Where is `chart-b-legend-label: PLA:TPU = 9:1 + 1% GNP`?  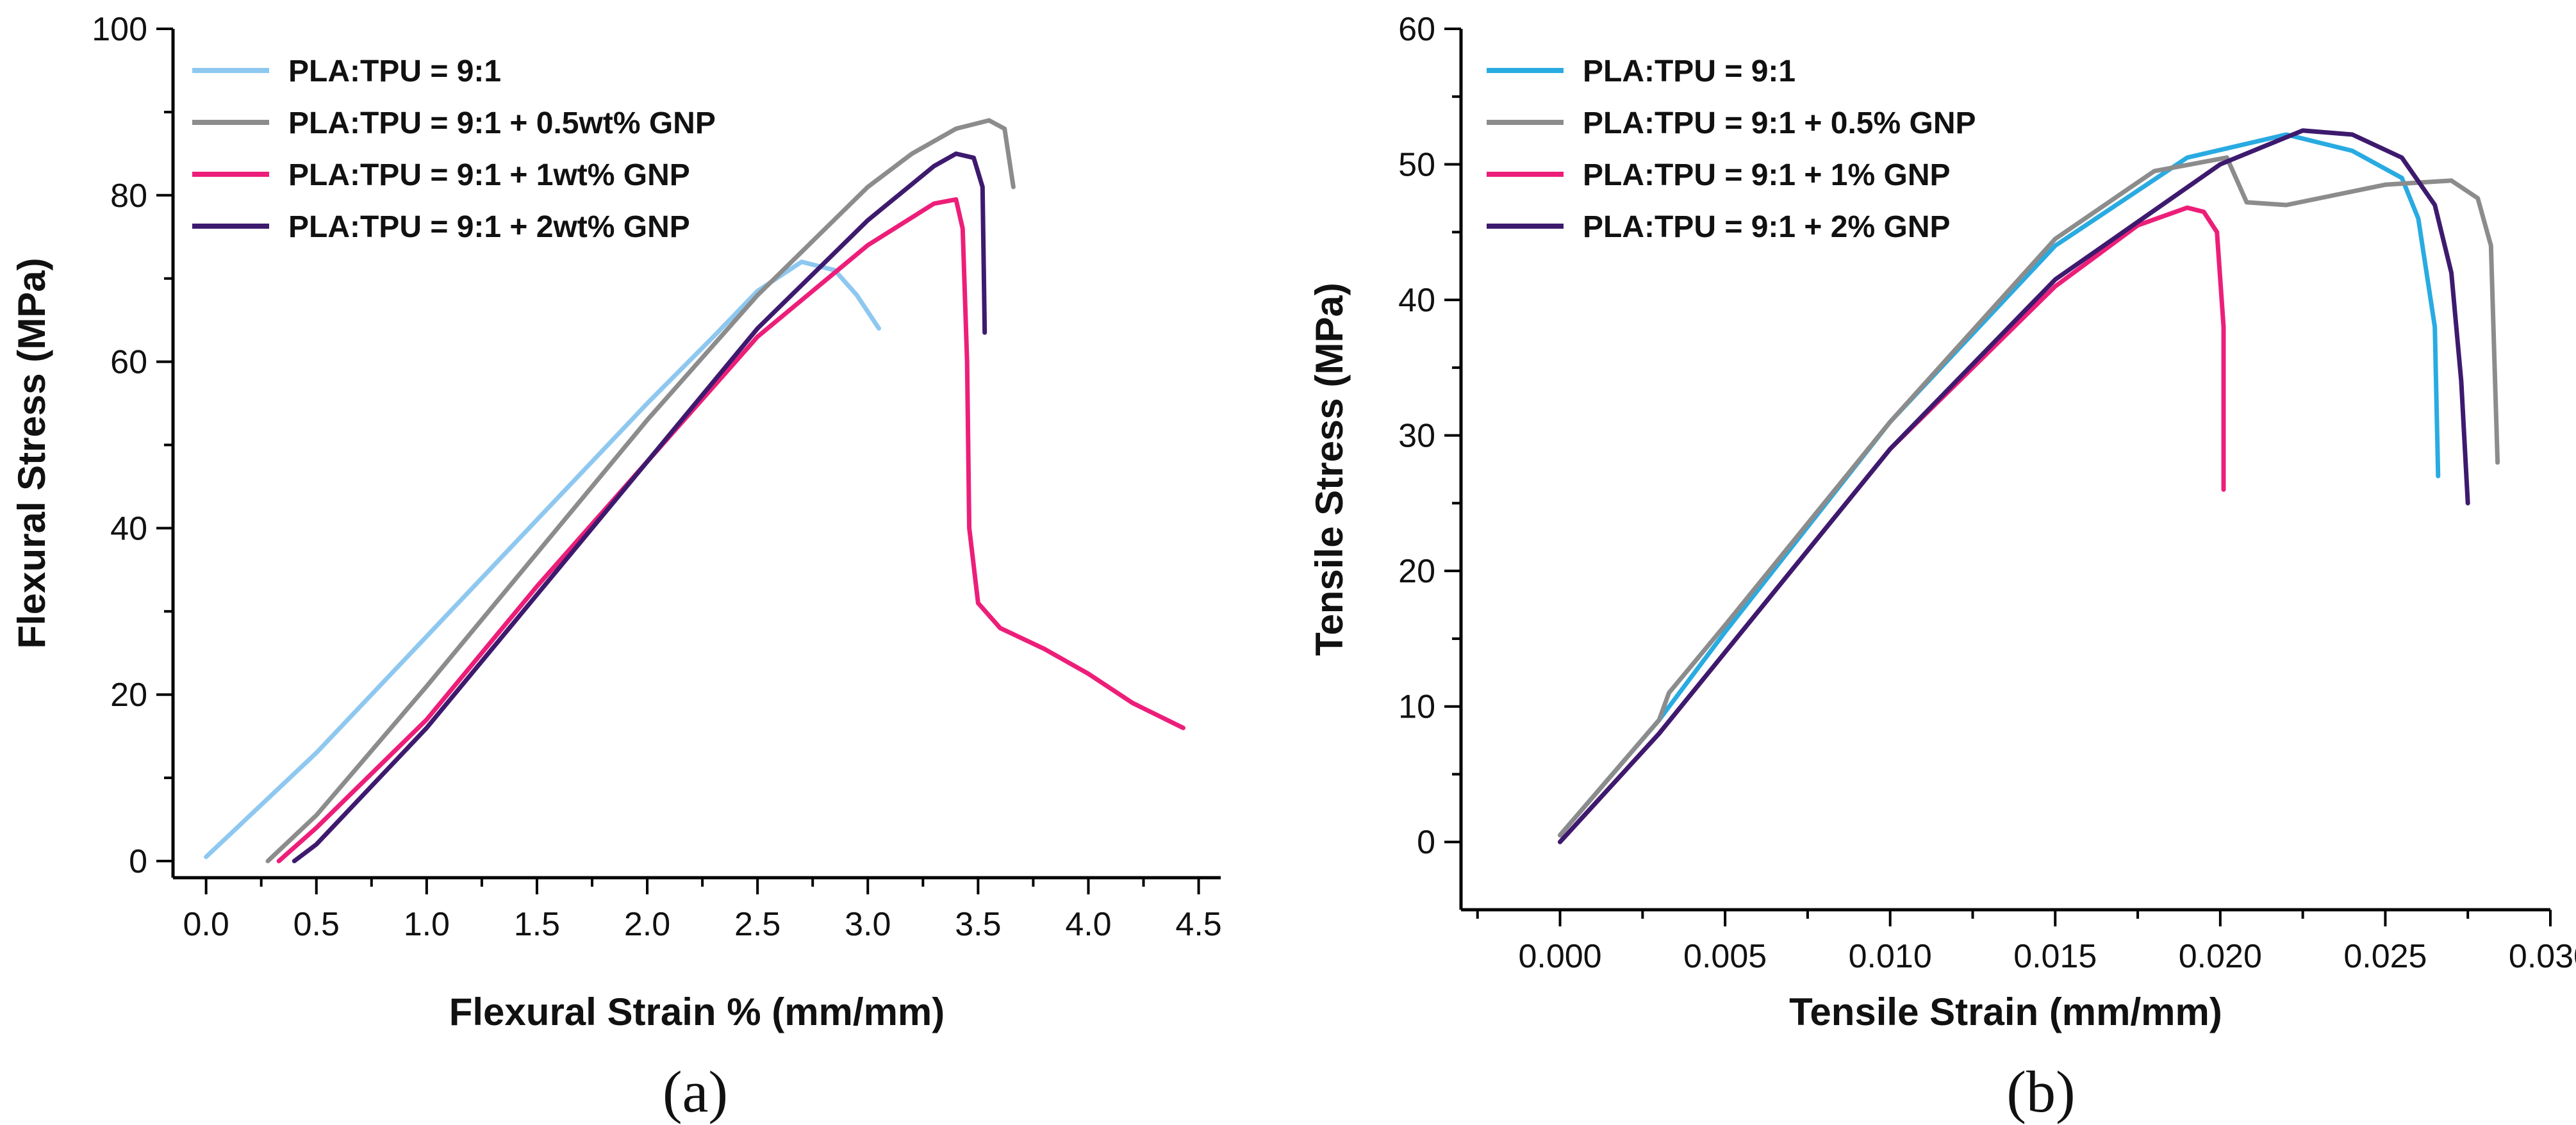
chart-b-legend-label: PLA:TPU = 9:1 + 1% GNP is located at coordinates (1767, 175).